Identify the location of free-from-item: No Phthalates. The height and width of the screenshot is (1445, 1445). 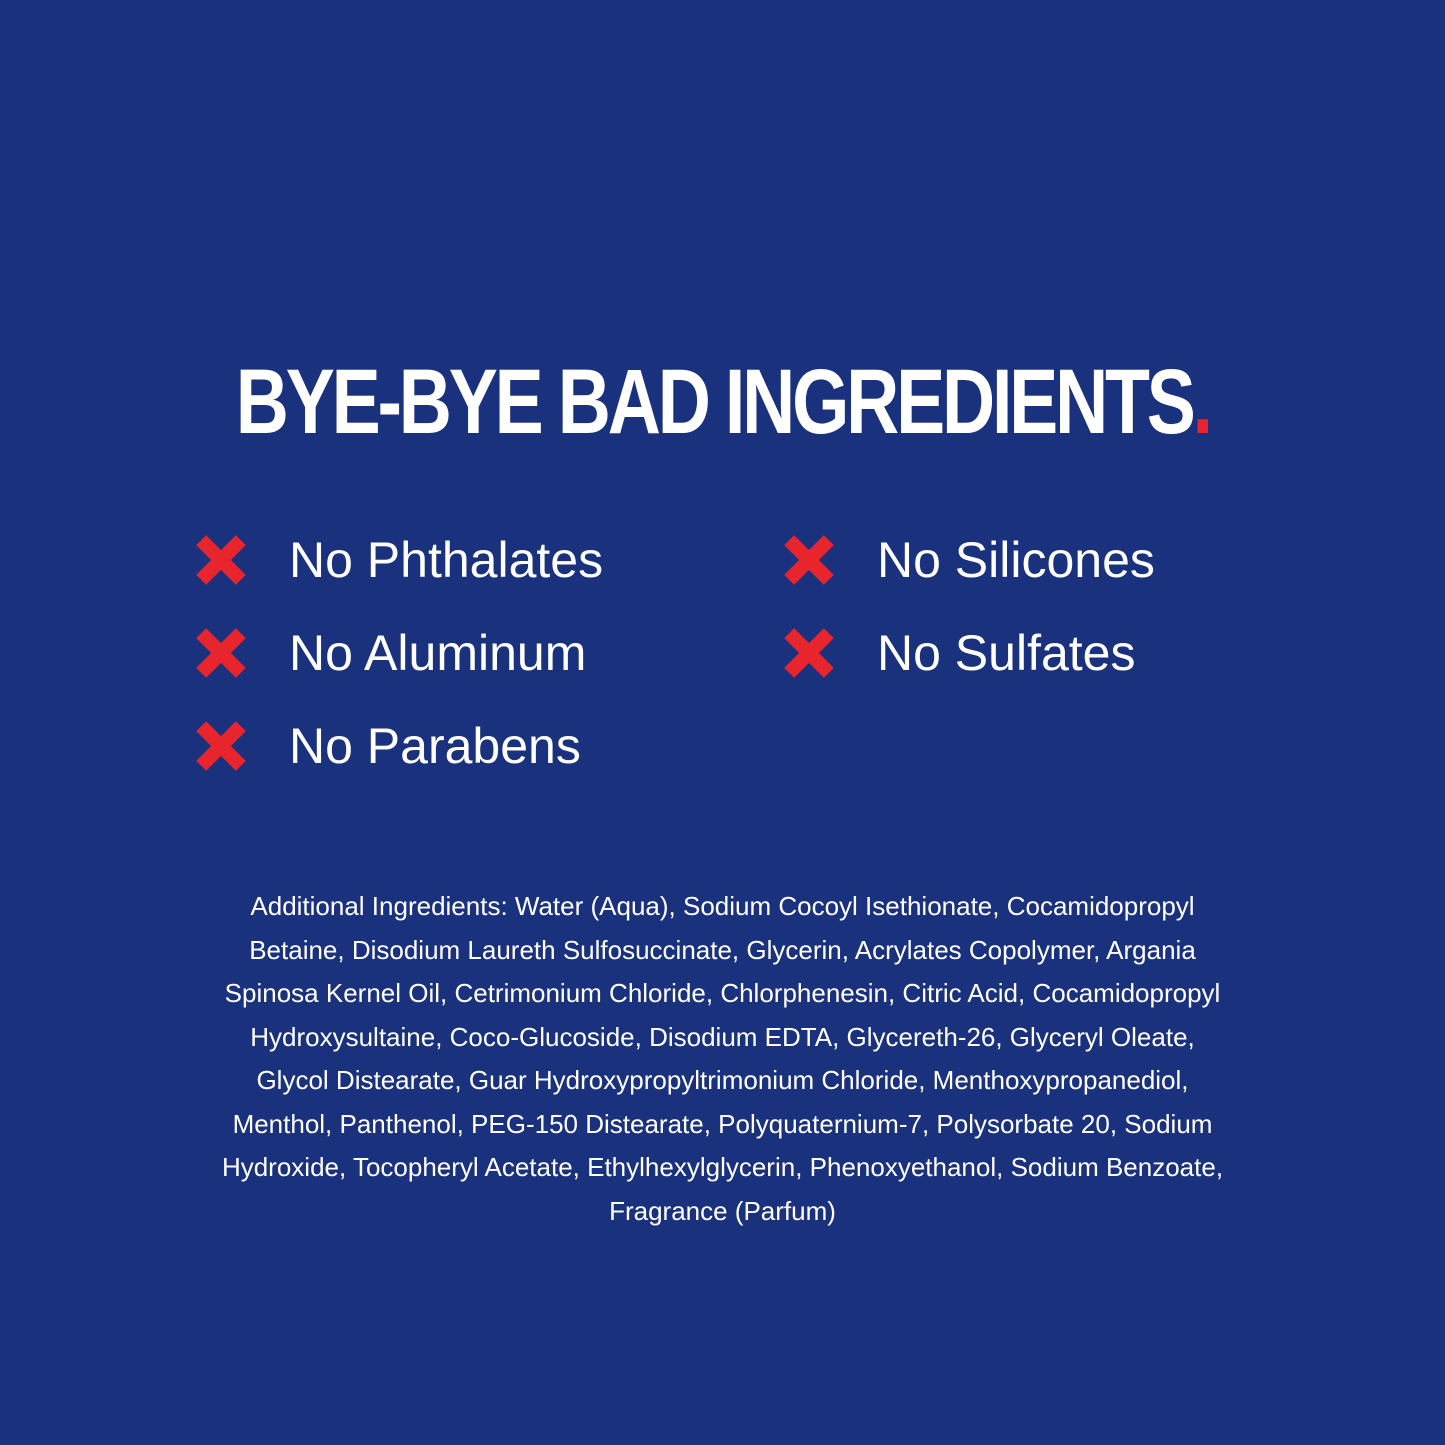
(400, 560).